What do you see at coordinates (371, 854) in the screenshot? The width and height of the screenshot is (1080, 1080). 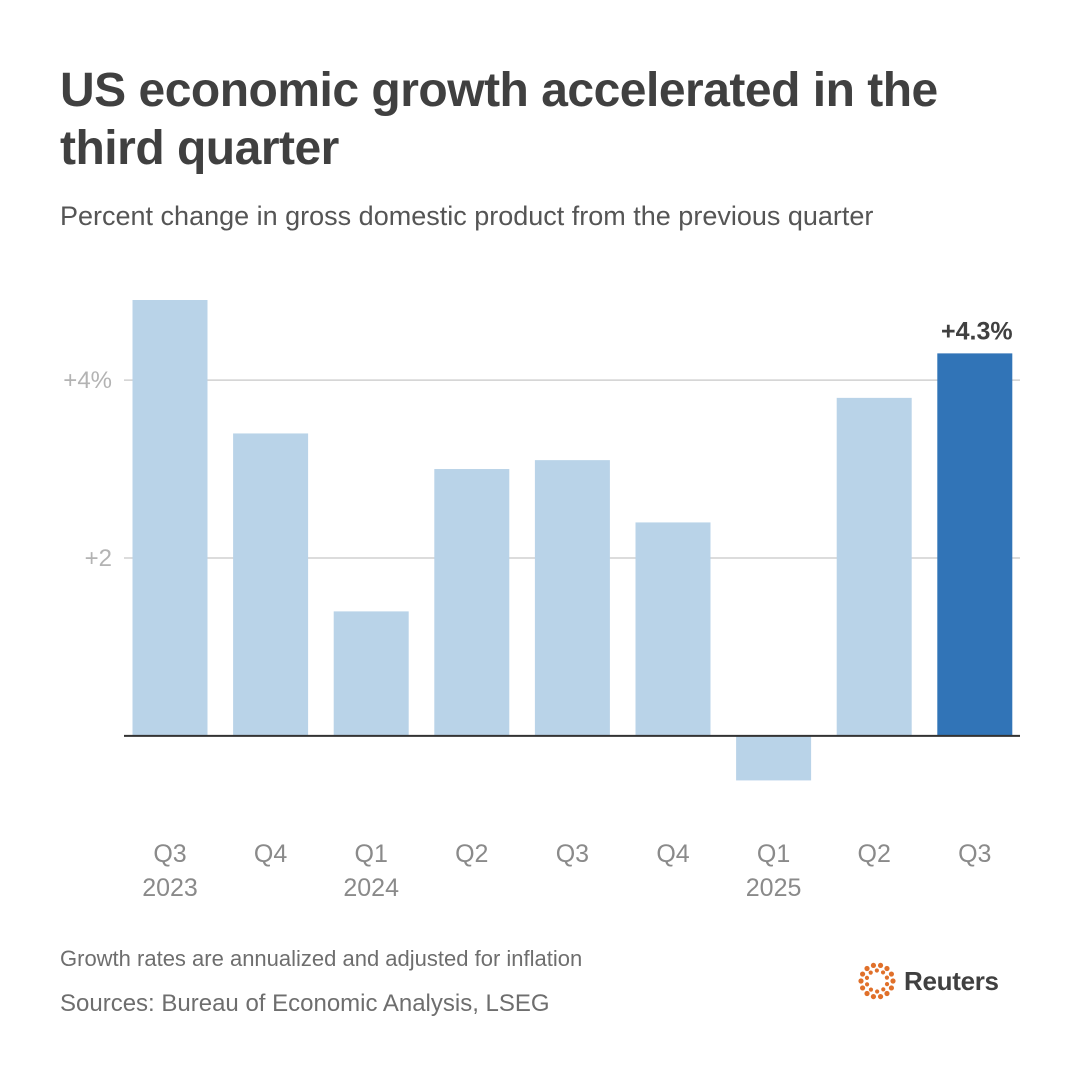 I see `x-tick-label-3: Q1` at bounding box center [371, 854].